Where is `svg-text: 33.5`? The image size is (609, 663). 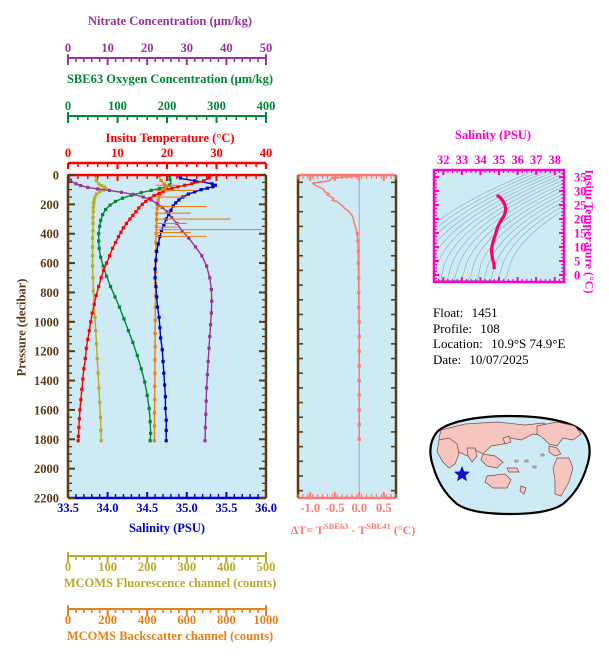
svg-text: 33.5 is located at coordinates (68, 508).